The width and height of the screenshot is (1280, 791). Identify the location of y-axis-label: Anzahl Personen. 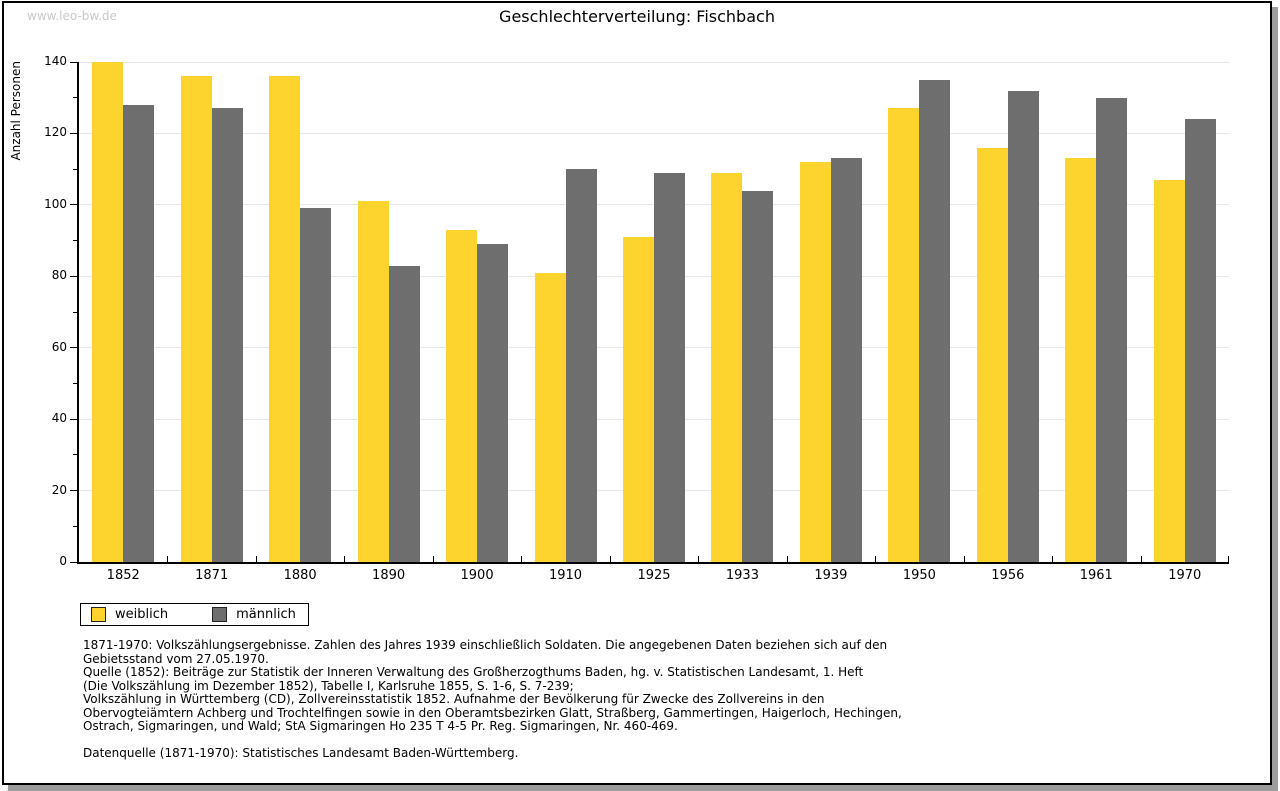
(16, 111).